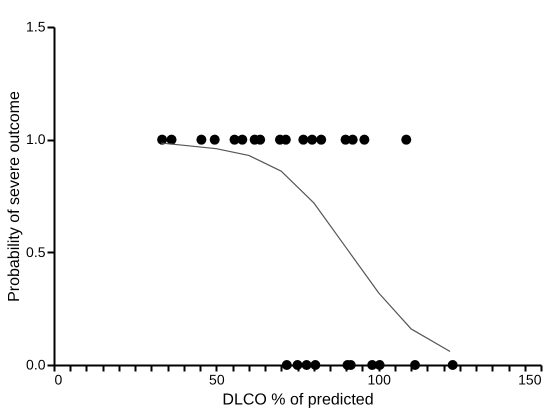  I want to click on y-tick-label: 0.0, so click(36, 364).